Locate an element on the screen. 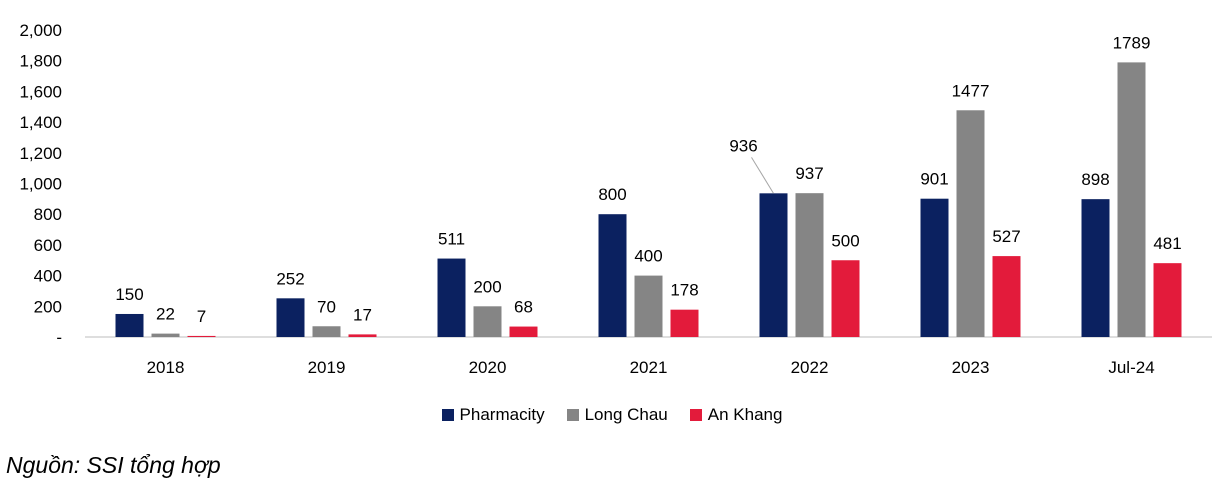  legend-item-long-chau: Long Chau is located at coordinates (617, 415).